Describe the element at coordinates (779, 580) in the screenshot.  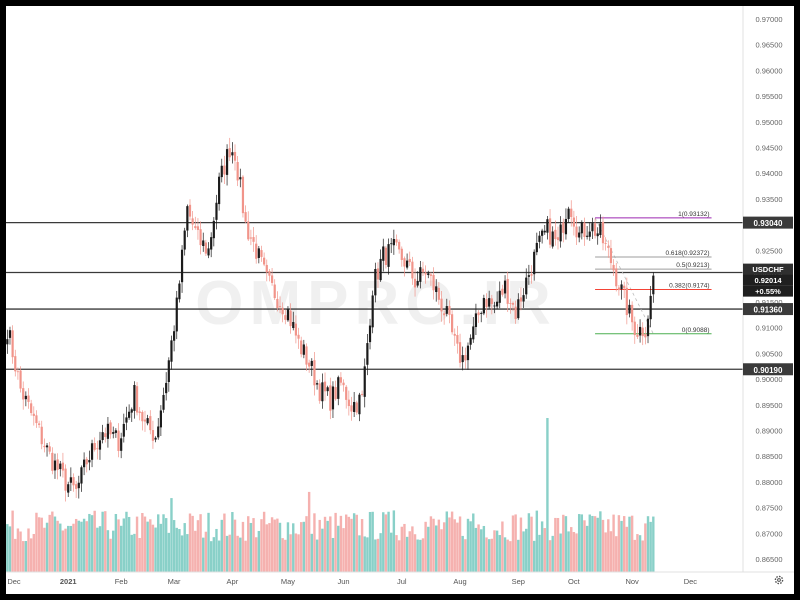
I see `gear-icon` at that location.